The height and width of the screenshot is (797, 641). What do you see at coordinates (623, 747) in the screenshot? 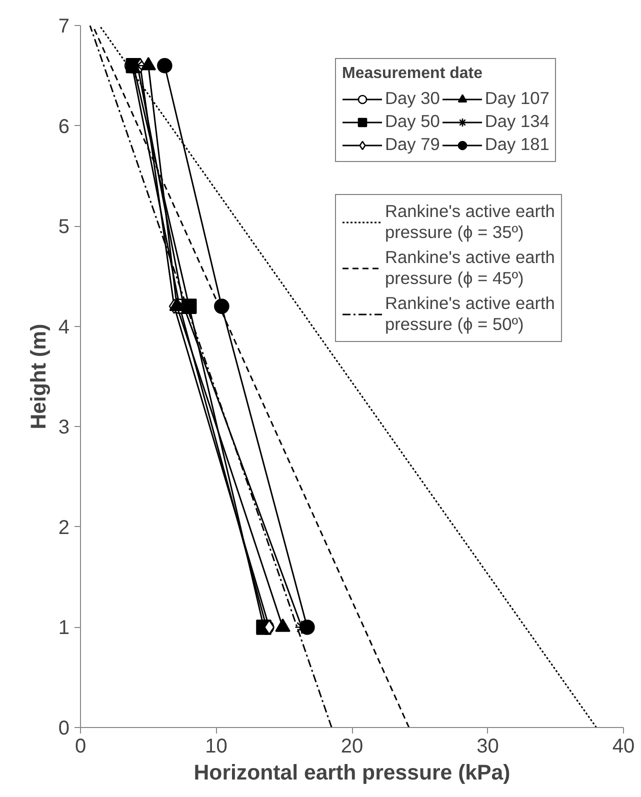
I see `x-tick-label: 40` at bounding box center [623, 747].